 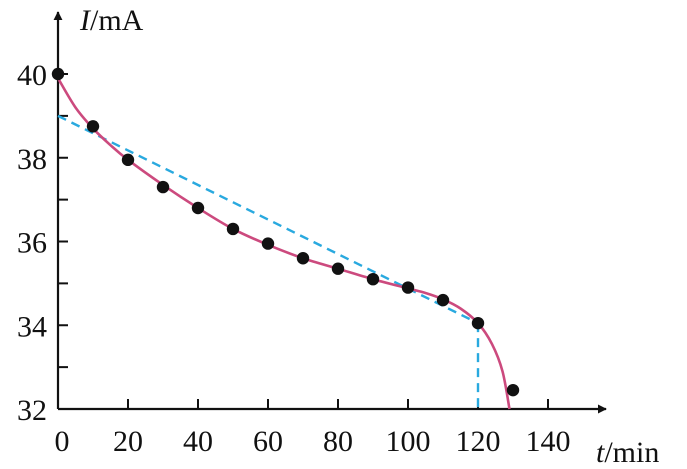 What do you see at coordinates (338, 441) in the screenshot?
I see `x-tick-label: 80` at bounding box center [338, 441].